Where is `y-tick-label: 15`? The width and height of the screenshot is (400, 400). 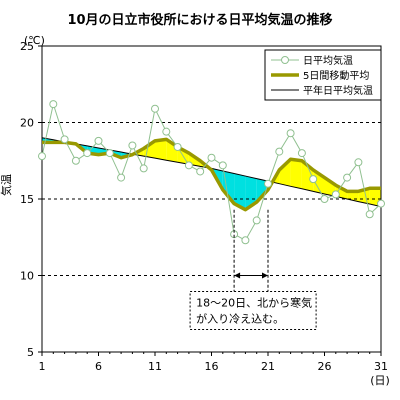
y-tick-label: 15 is located at coordinates (27, 199).